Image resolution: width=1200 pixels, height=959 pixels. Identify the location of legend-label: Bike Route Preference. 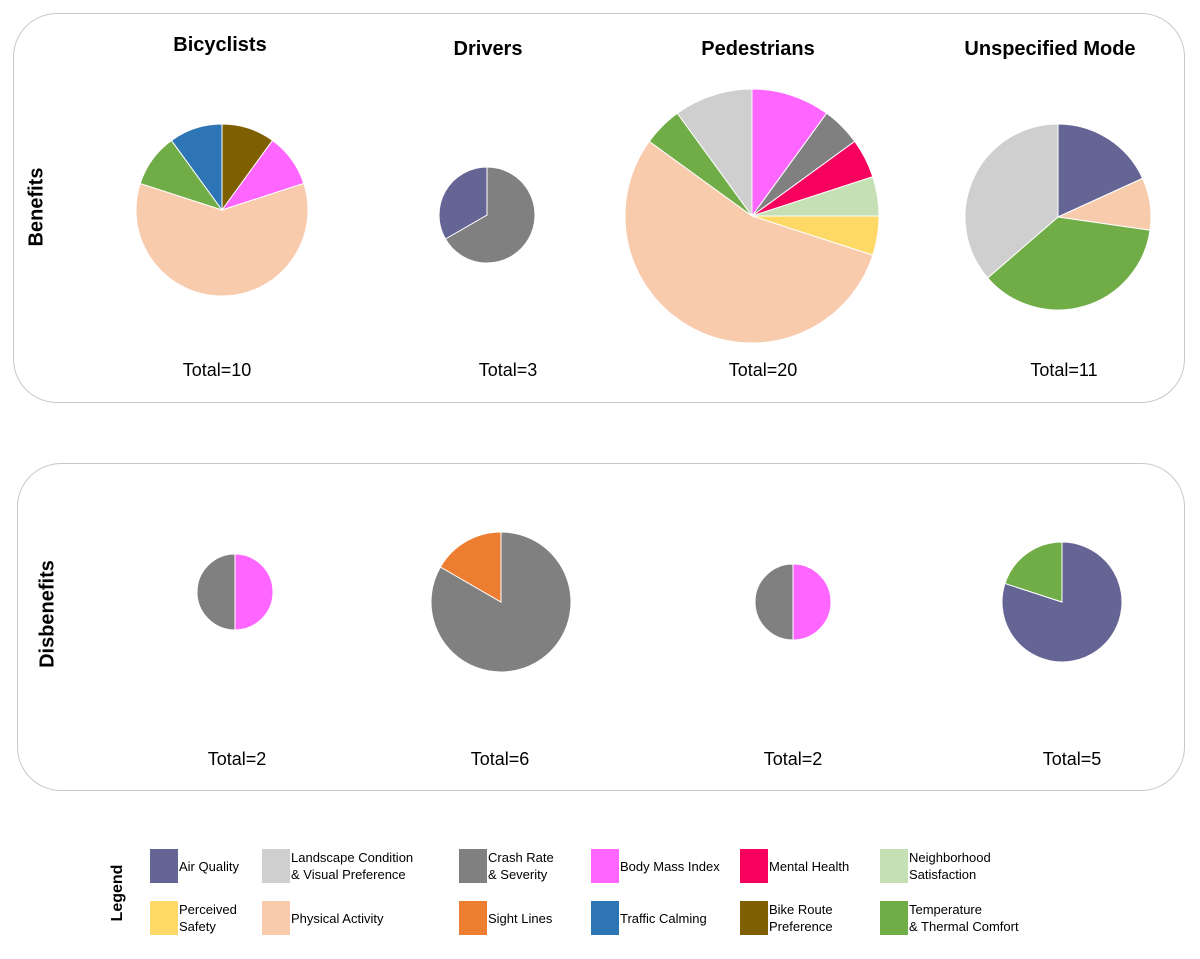
(801, 918).